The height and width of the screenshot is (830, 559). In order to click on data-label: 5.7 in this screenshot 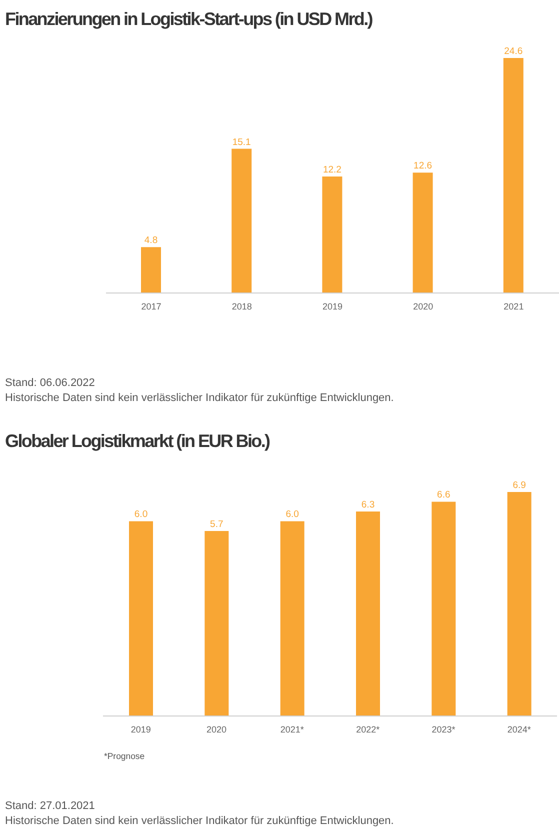, I will do `click(217, 524)`.